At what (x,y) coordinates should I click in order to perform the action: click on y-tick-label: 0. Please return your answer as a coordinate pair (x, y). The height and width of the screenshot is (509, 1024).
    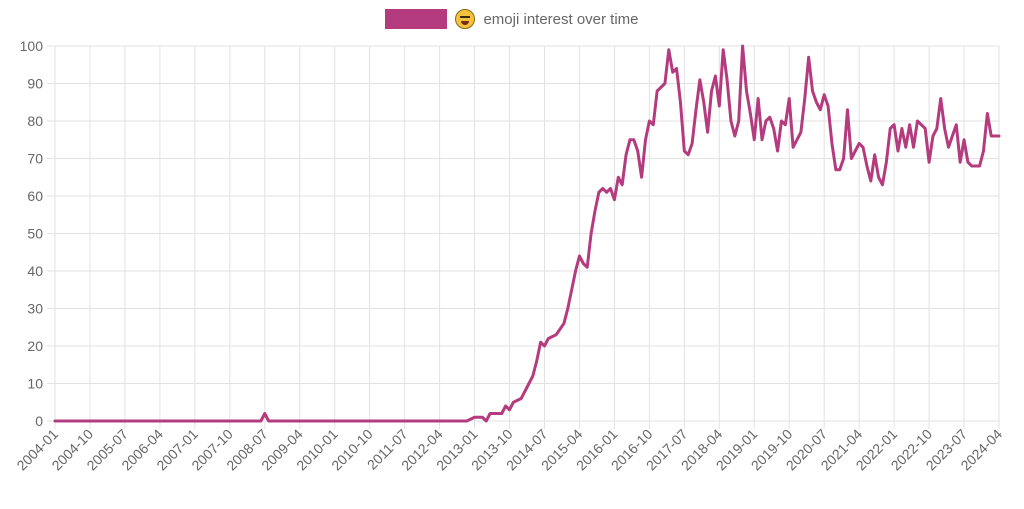
    Looking at the image, I should click on (39, 421).